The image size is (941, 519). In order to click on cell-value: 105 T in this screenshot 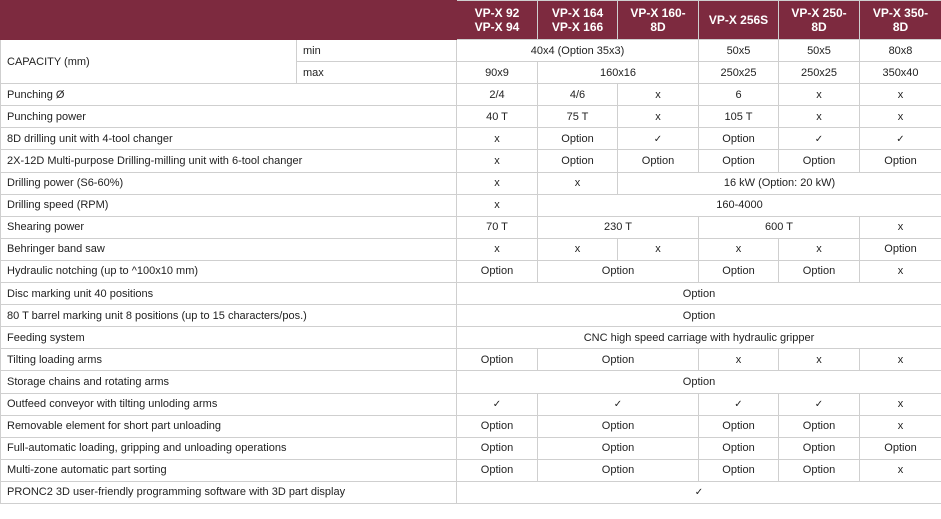, I will do `click(738, 116)`.